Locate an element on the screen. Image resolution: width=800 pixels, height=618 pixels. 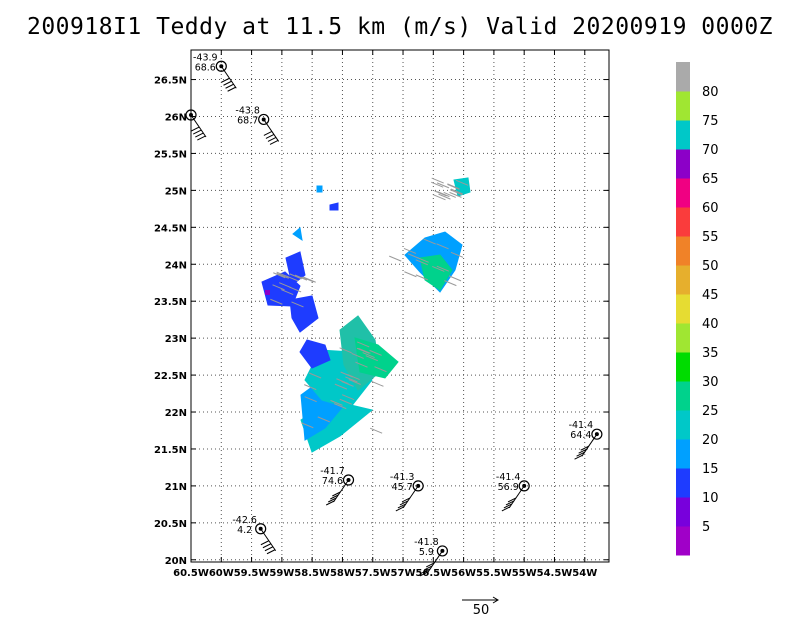
y-tick-label: 26N is located at coordinates (176, 117).